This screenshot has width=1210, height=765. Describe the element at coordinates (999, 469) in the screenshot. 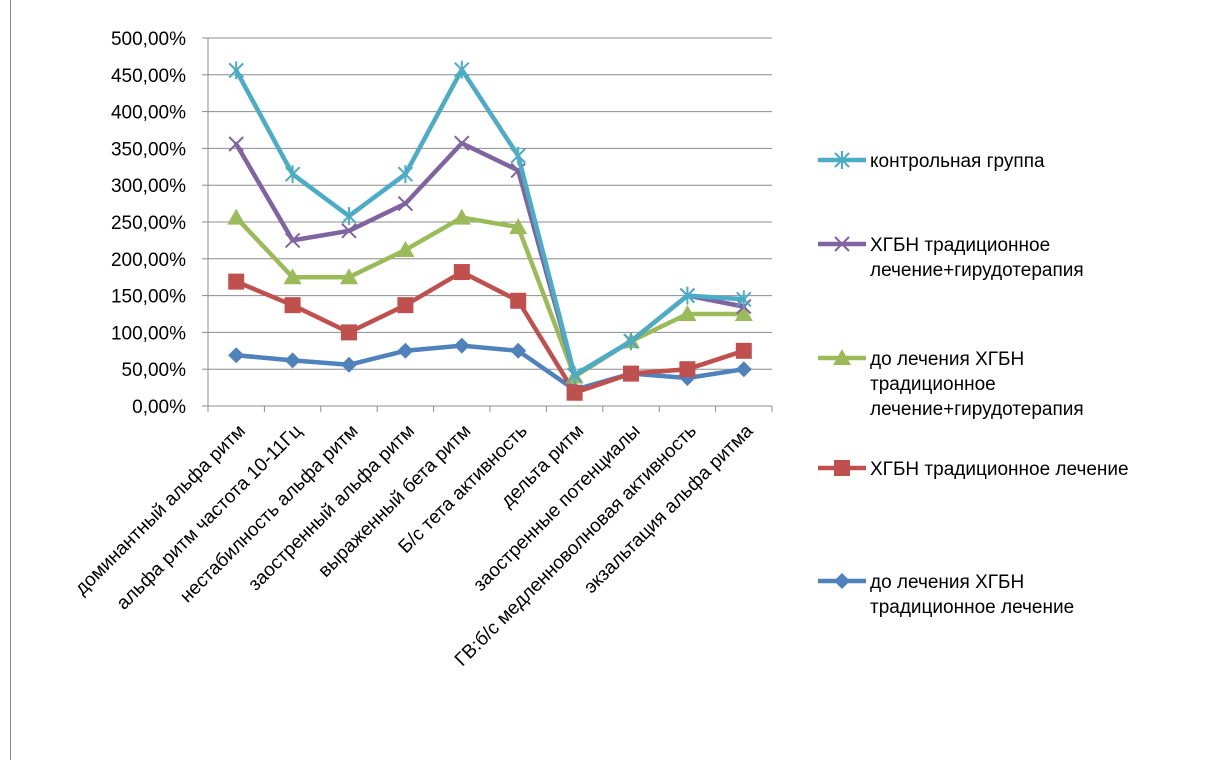

I see `legend-label: ХГБН традиционное лечение` at that location.